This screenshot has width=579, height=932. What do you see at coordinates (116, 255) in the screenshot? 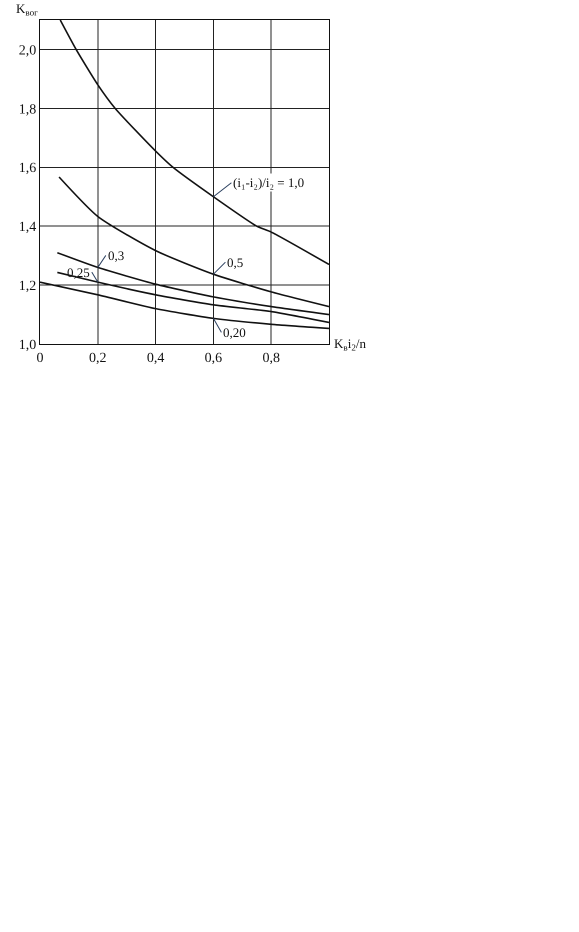
I see `series-label: 0,3` at bounding box center [116, 255].